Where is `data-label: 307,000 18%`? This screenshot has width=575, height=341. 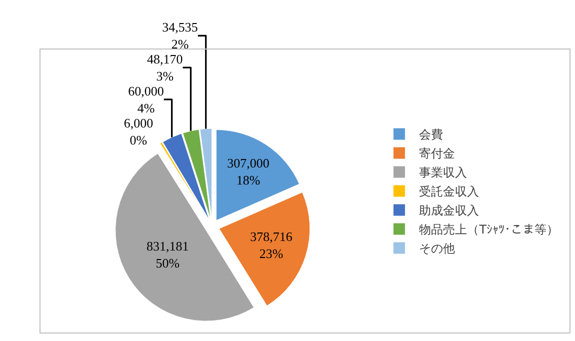
data-label: 307,000 18% is located at coordinates (248, 171).